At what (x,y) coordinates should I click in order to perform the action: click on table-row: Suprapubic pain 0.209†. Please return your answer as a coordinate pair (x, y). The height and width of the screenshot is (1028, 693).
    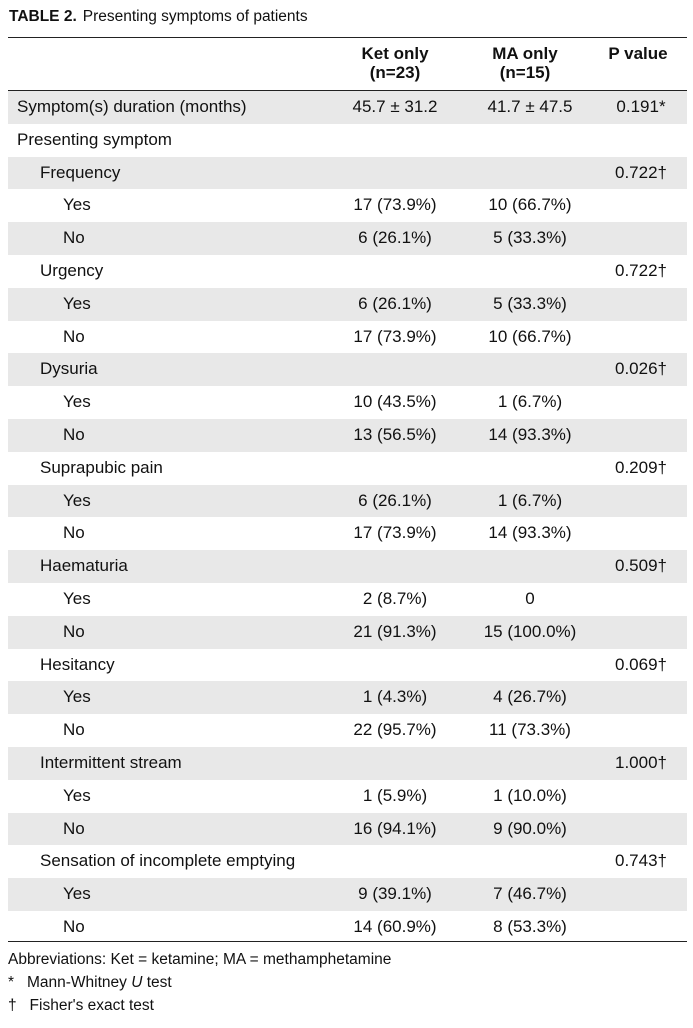
    Looking at the image, I should click on (347, 468).